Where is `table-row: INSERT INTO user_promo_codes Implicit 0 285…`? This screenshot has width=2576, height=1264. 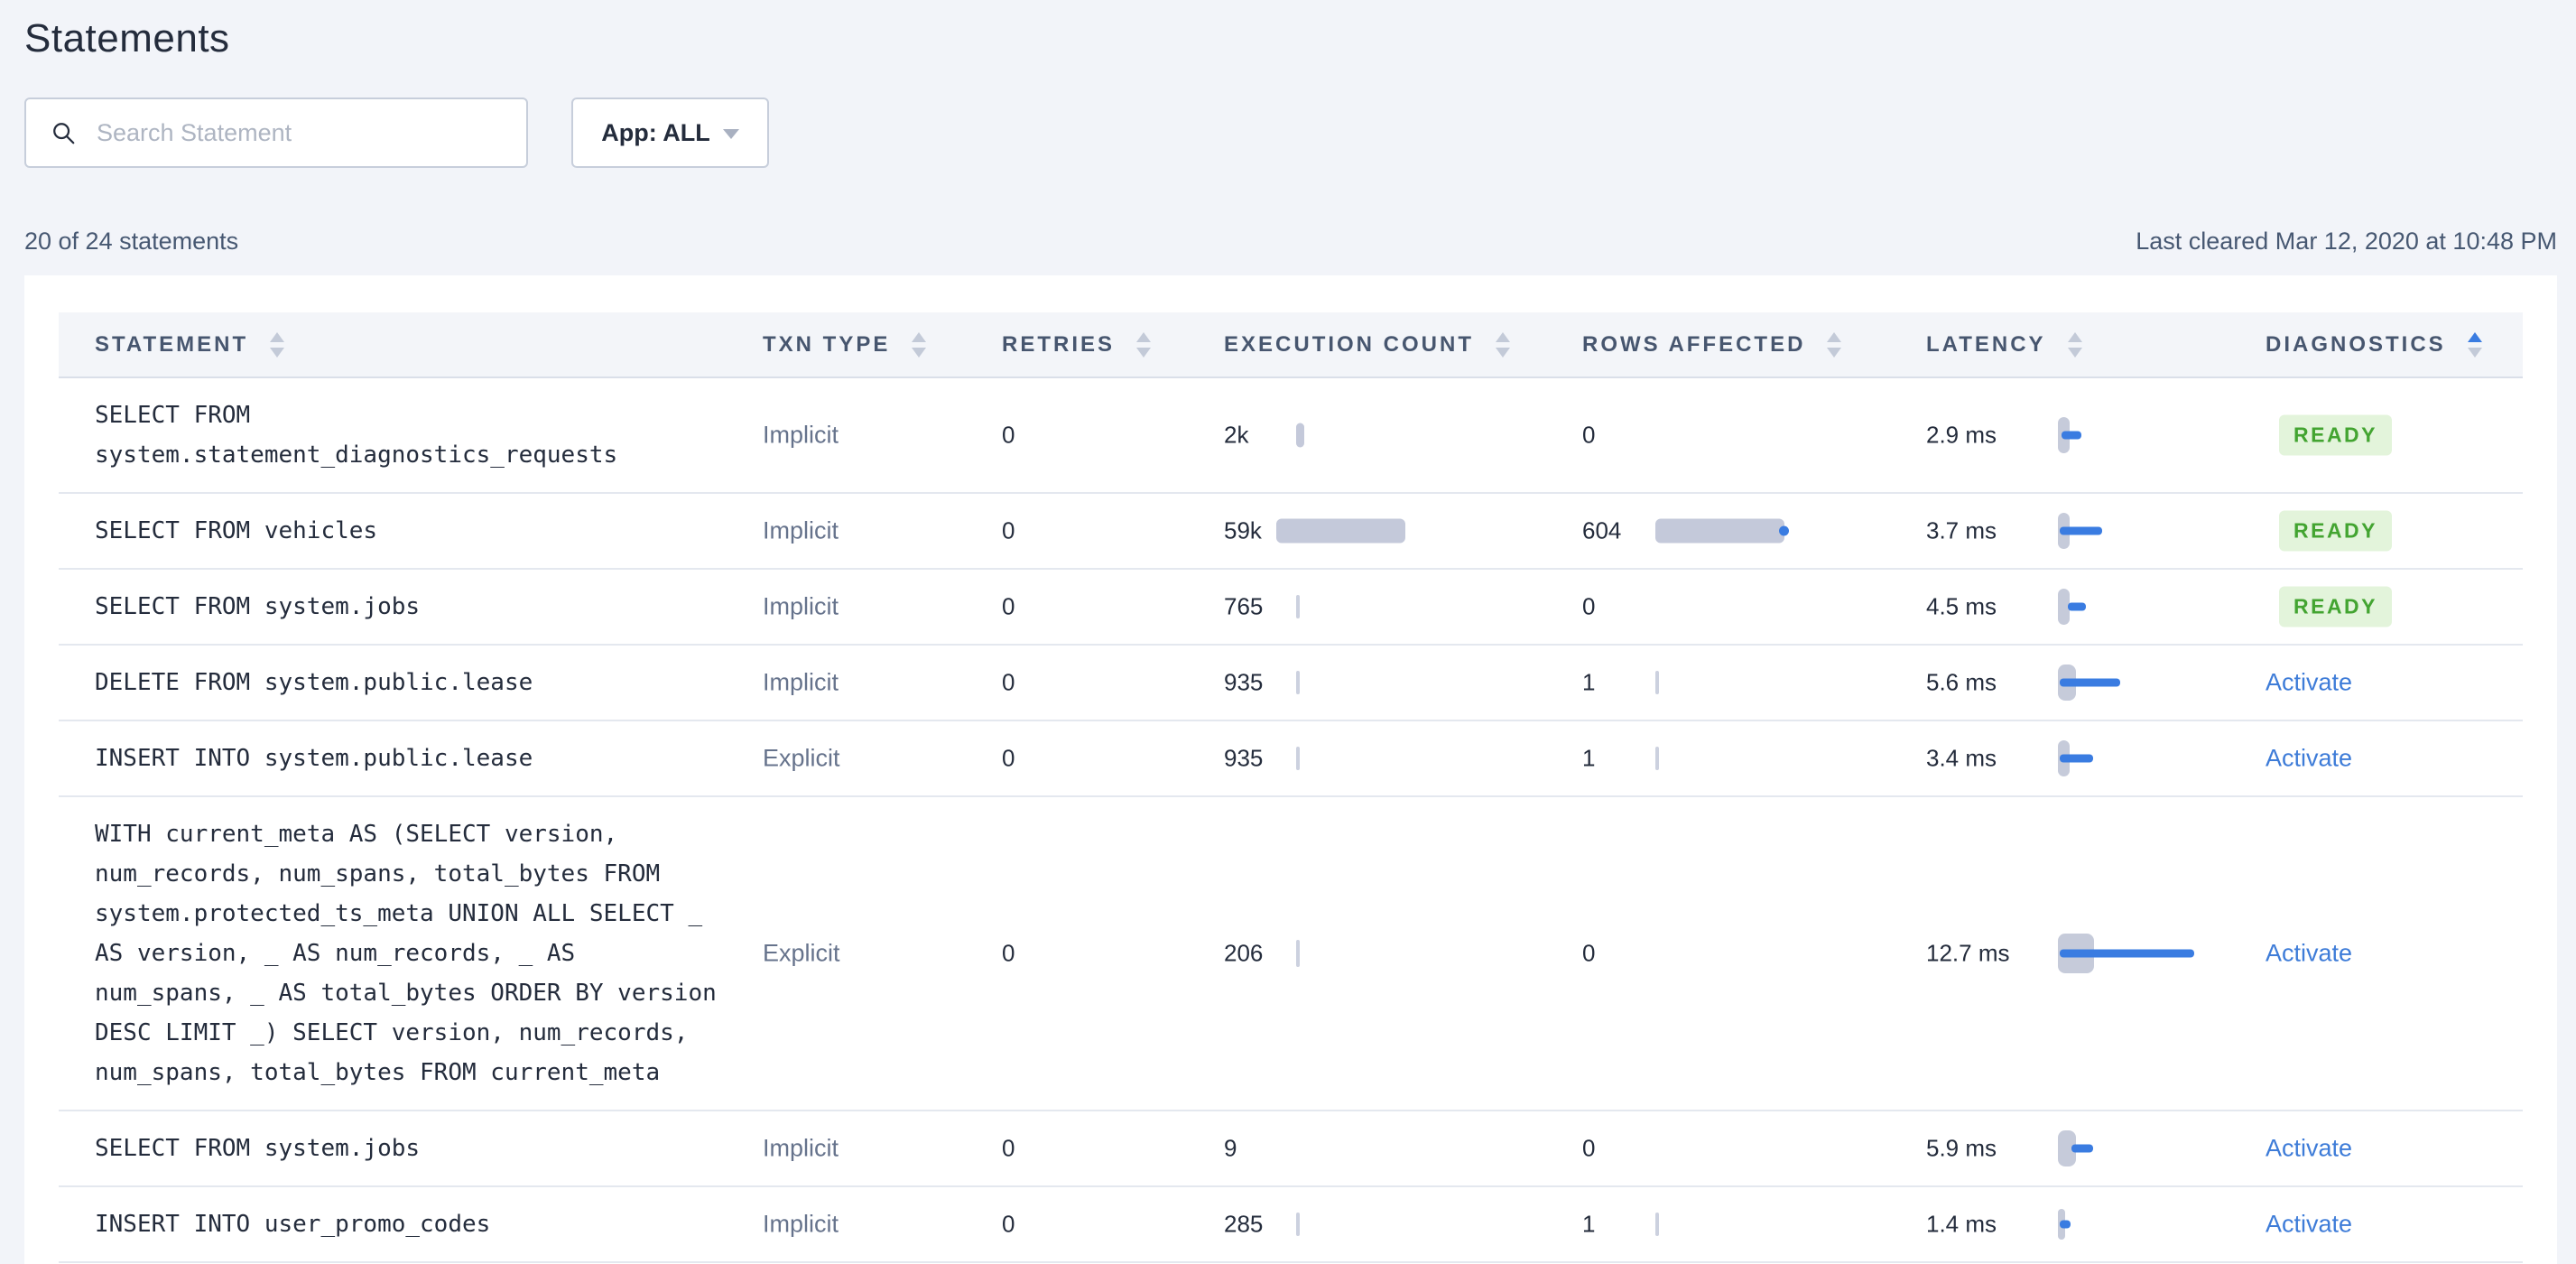
table-row: INSERT INTO user_promo_codes Implicit 0 285… is located at coordinates (1291, 1225).